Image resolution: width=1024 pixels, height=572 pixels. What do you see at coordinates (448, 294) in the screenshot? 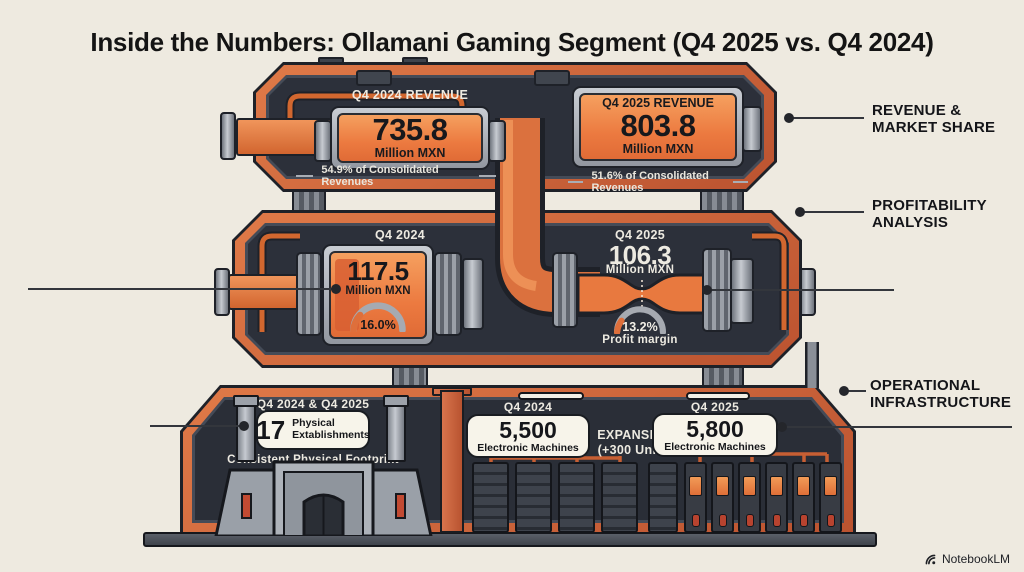
I see `tank-flange` at bounding box center [448, 294].